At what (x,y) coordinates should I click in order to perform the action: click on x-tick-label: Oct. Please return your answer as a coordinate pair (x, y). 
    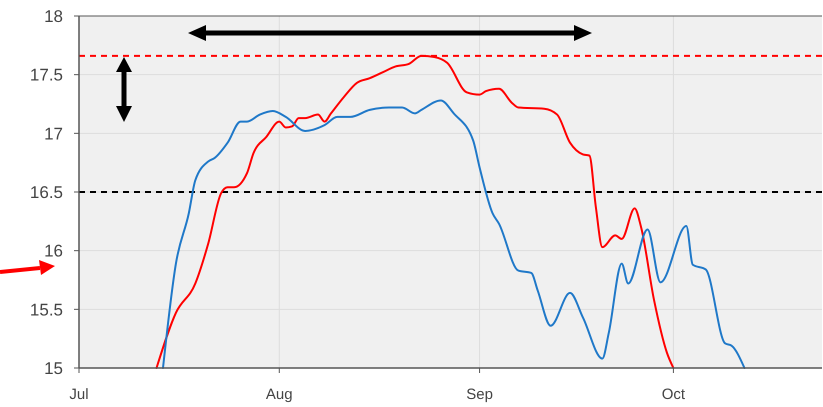
    Looking at the image, I should click on (674, 394).